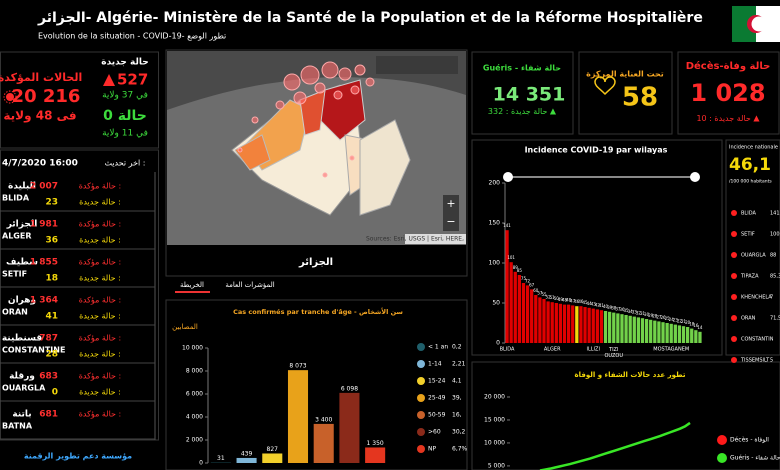 This screenshot has width=780, height=470. What do you see at coordinates (775, 235) in the screenshot?
I see `incidence-item-value: 100,6` at bounding box center [775, 235].